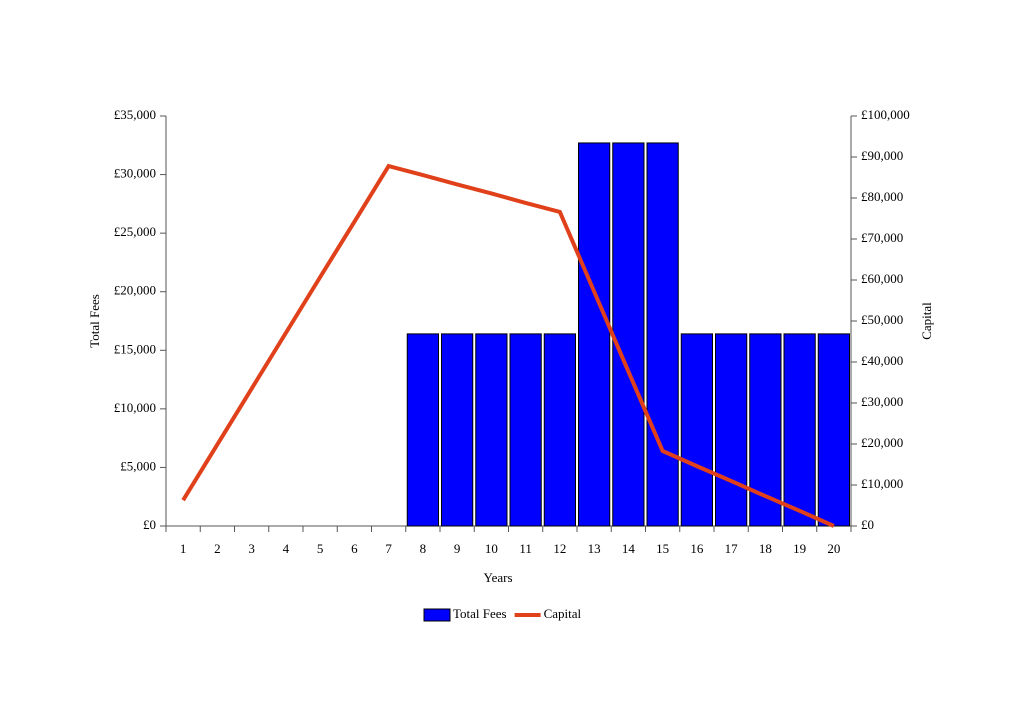  What do you see at coordinates (662, 548) in the screenshot?
I see `x-tick-label: 15` at bounding box center [662, 548].